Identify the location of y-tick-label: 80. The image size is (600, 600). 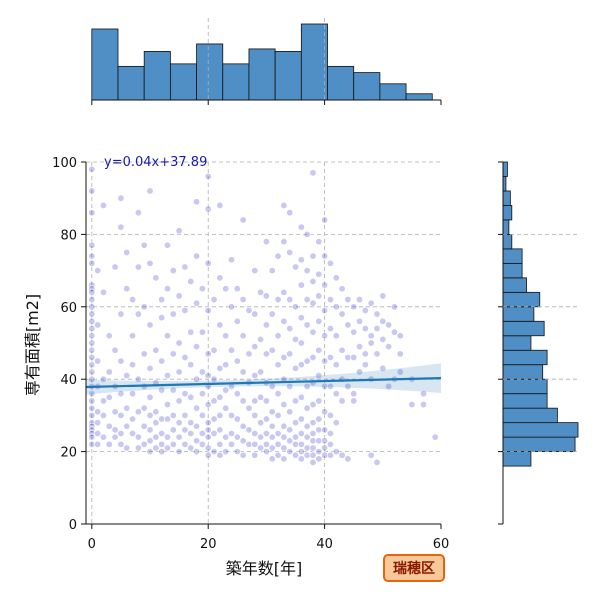
(68, 235).